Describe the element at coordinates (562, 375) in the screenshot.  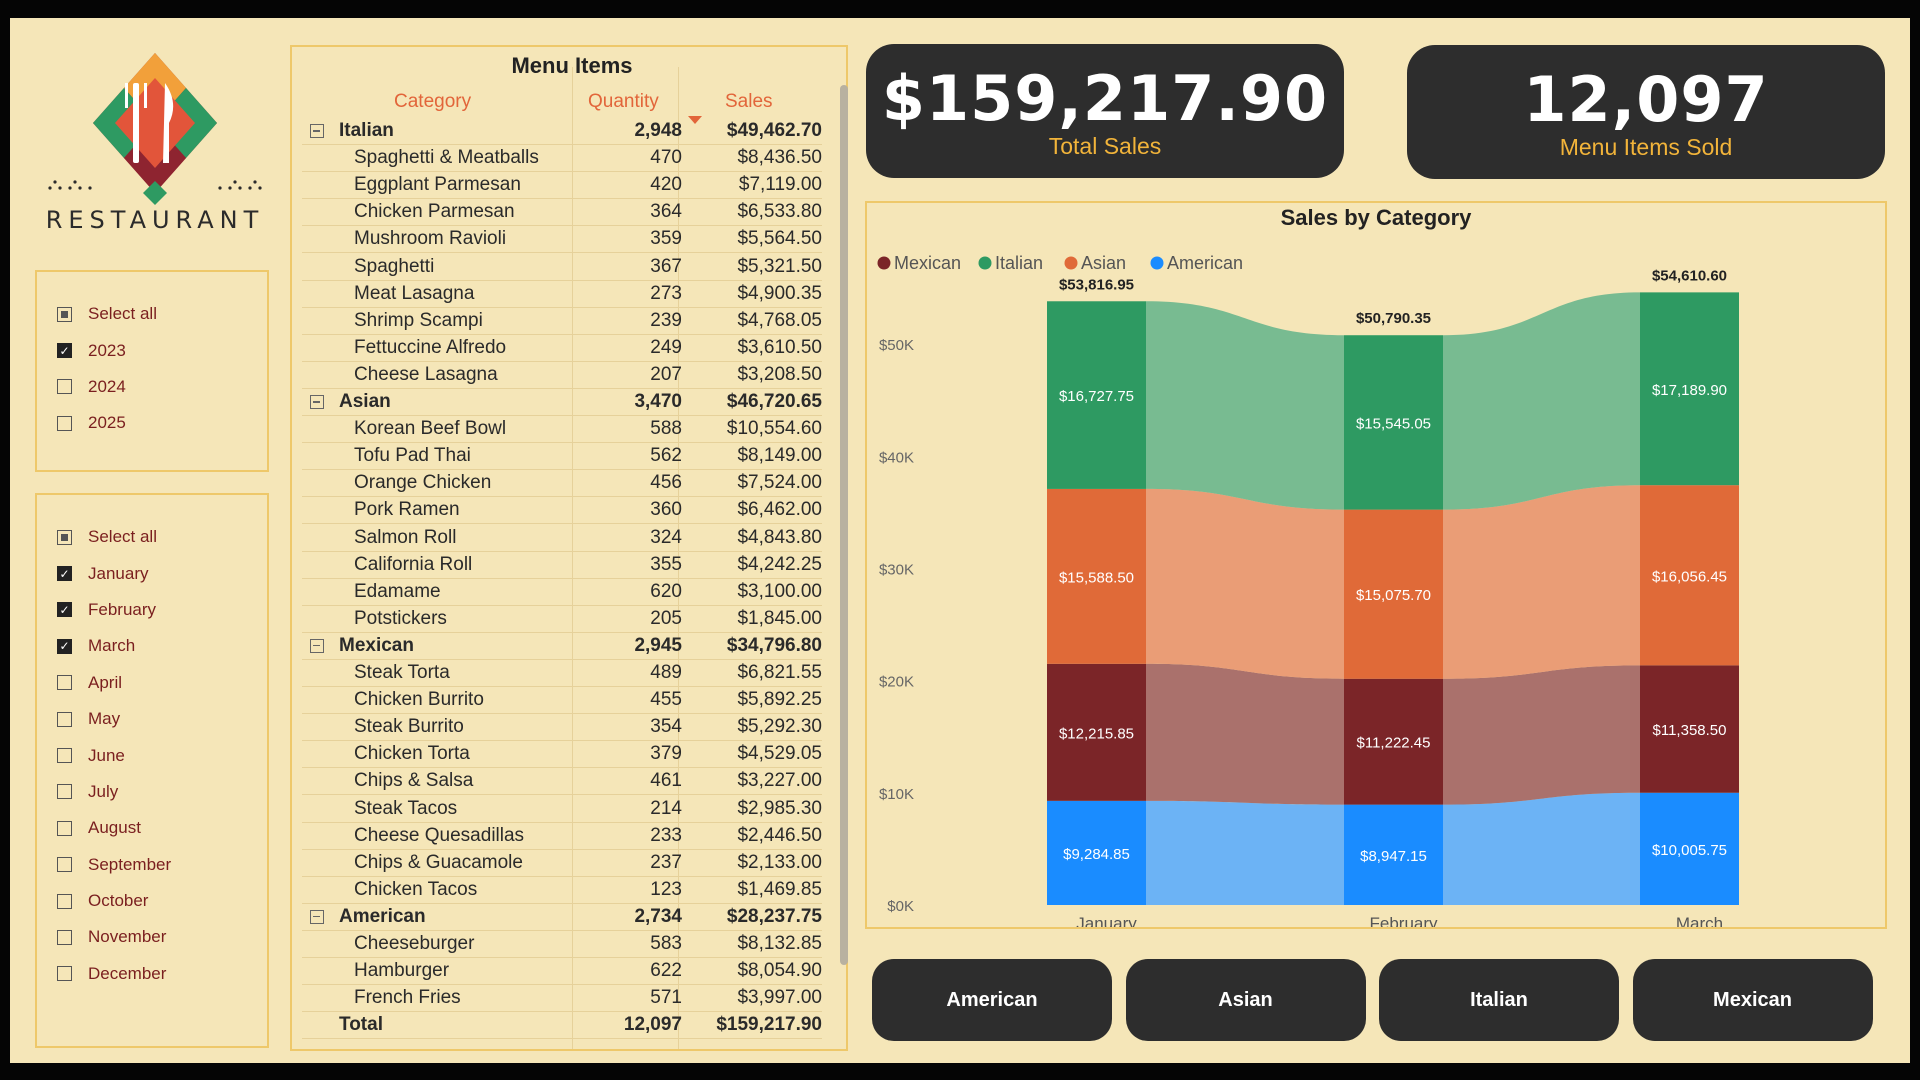
I see `item-row: Cheese Lasagna 207 $3,208.50` at that location.